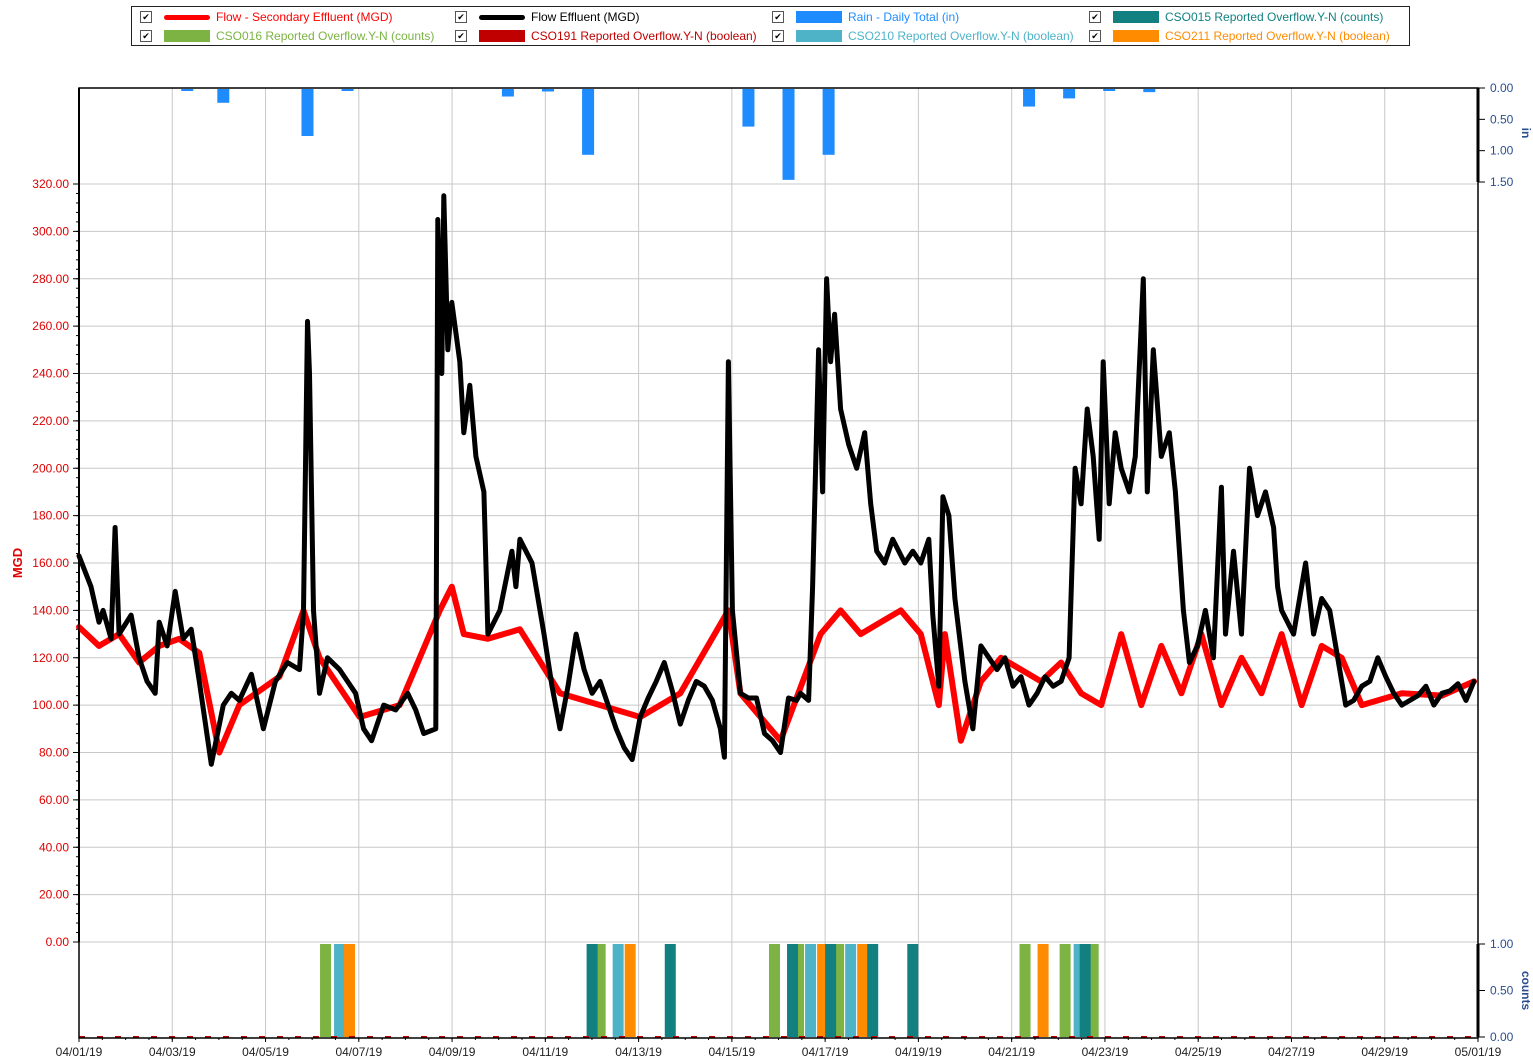  Describe the element at coordinates (1198, 1052) in the screenshot. I see `x-tick-label: 04/25/19` at that location.